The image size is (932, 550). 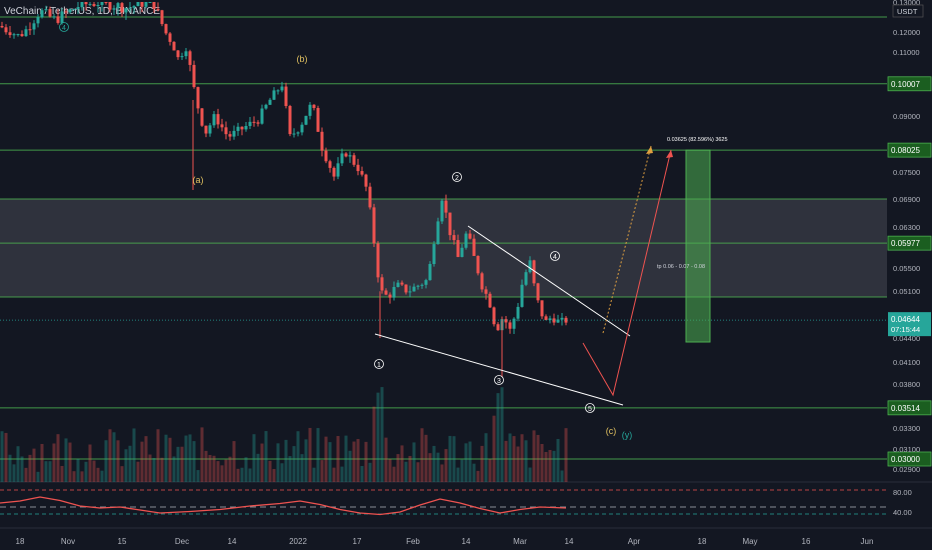 I want to click on wave-label: 3, so click(x=499, y=381).